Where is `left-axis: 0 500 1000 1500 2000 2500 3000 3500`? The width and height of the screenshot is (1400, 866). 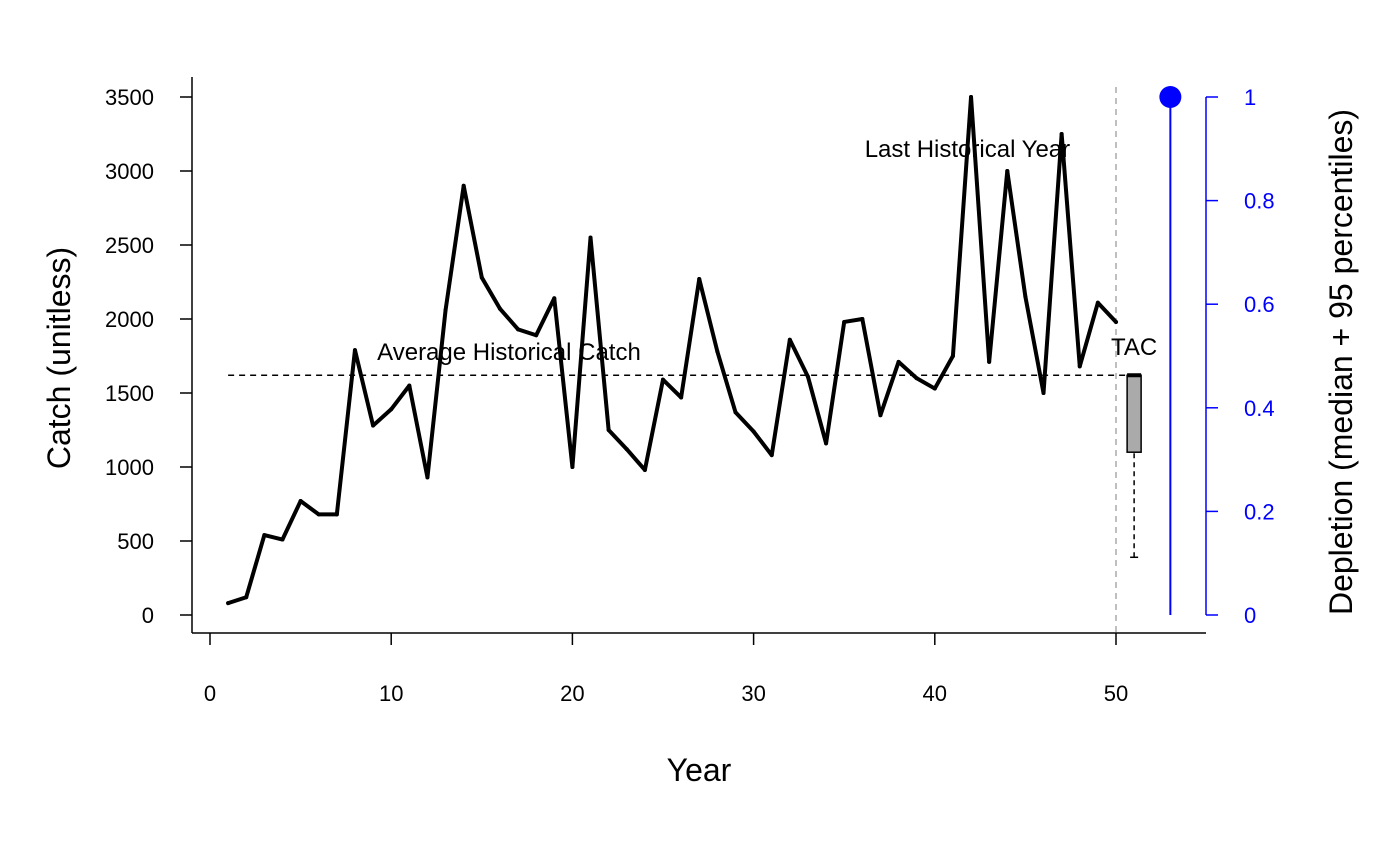 left-axis: 0 500 1000 1500 2000 2500 3000 3500 is located at coordinates (149, 355).